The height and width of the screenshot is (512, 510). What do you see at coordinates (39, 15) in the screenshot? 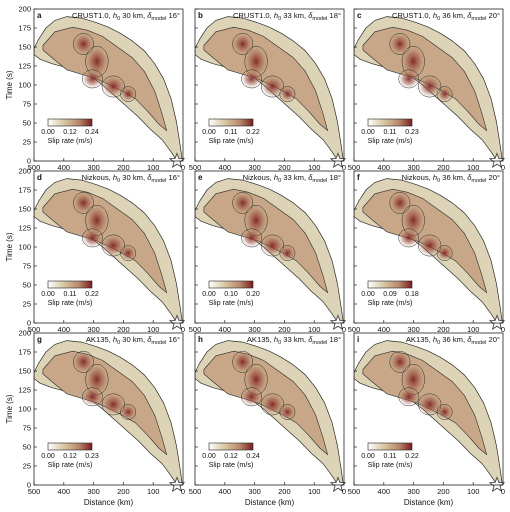
I see `panel-letter: a` at bounding box center [39, 15].